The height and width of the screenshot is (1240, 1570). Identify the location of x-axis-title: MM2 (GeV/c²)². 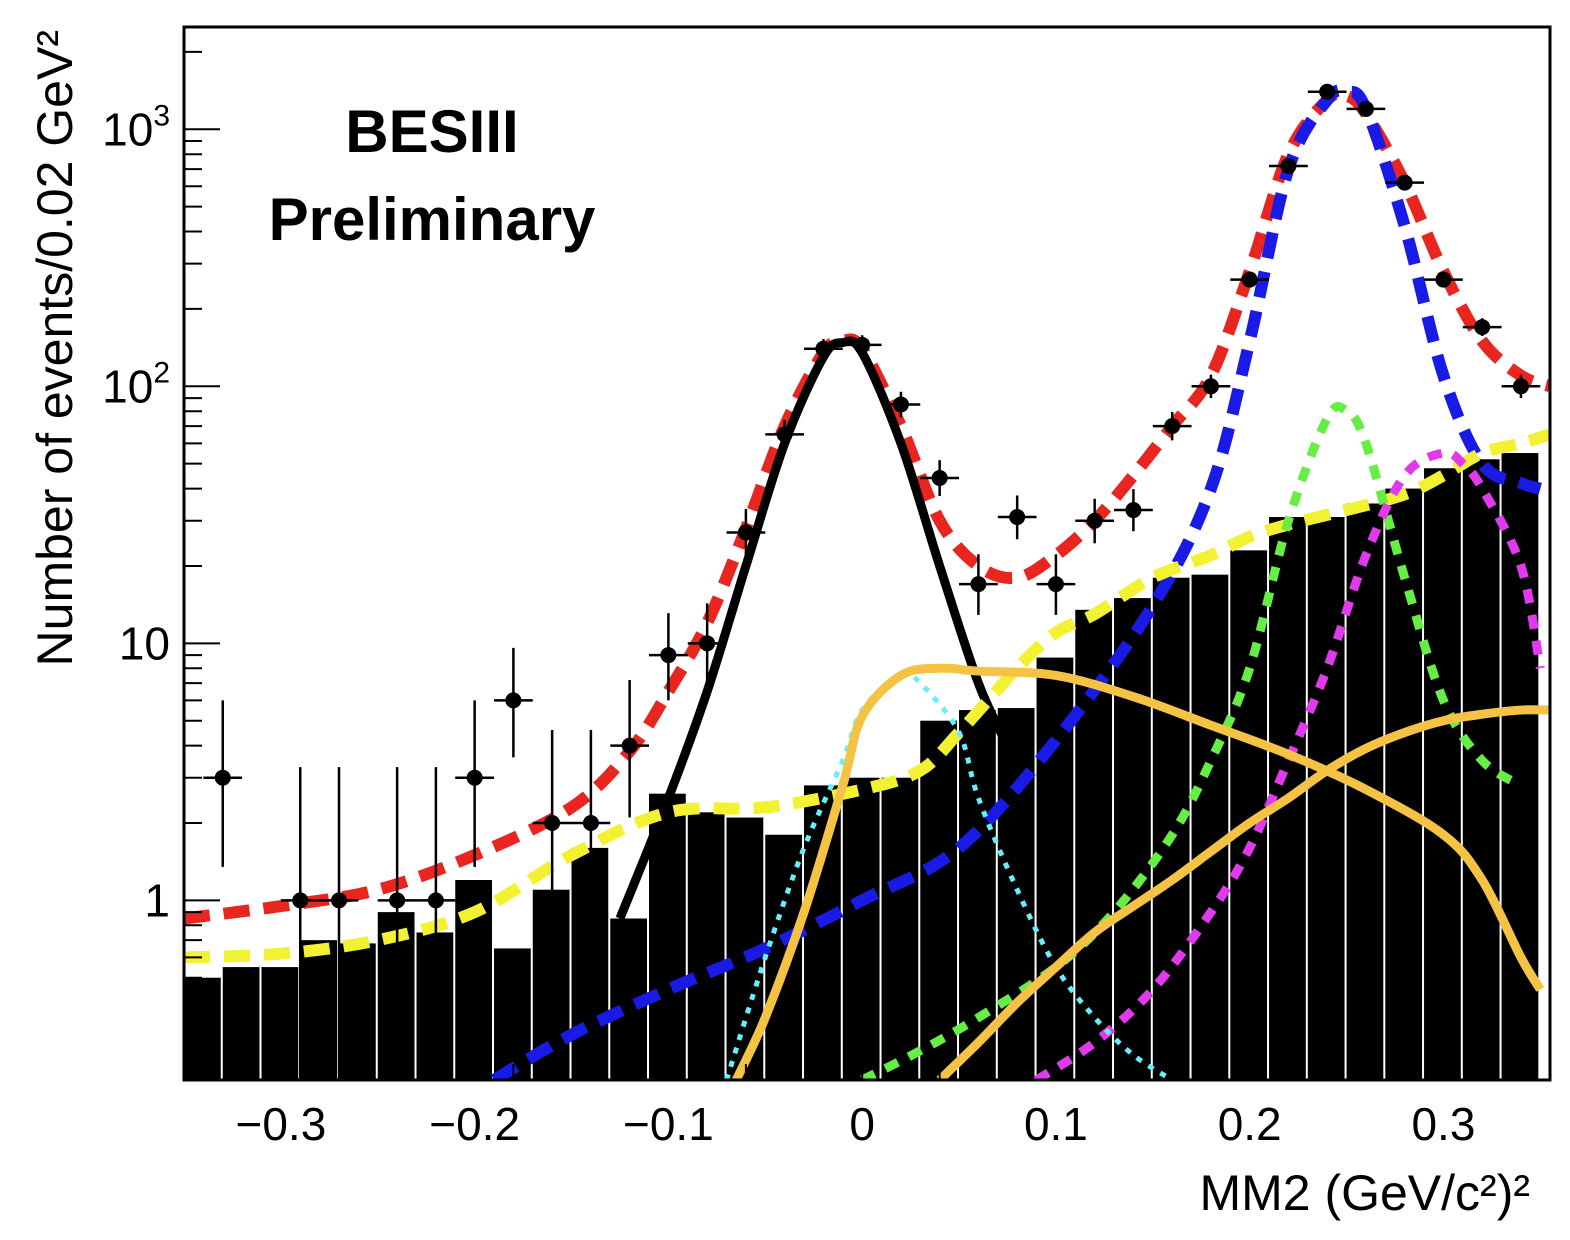
(1364, 1193).